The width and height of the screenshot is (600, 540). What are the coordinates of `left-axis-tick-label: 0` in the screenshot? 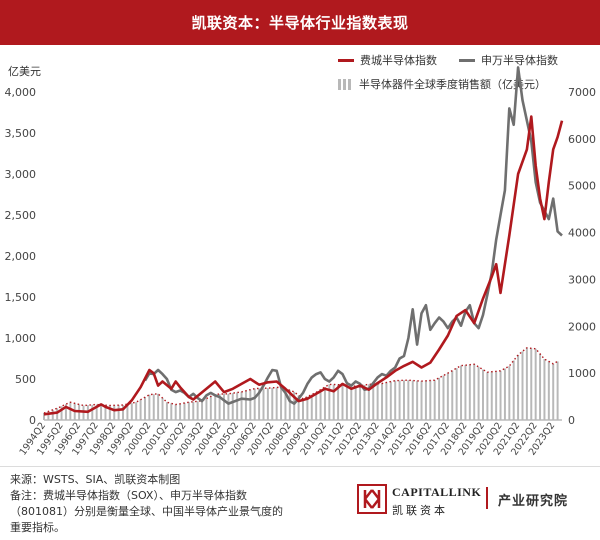 It's located at (32, 420).